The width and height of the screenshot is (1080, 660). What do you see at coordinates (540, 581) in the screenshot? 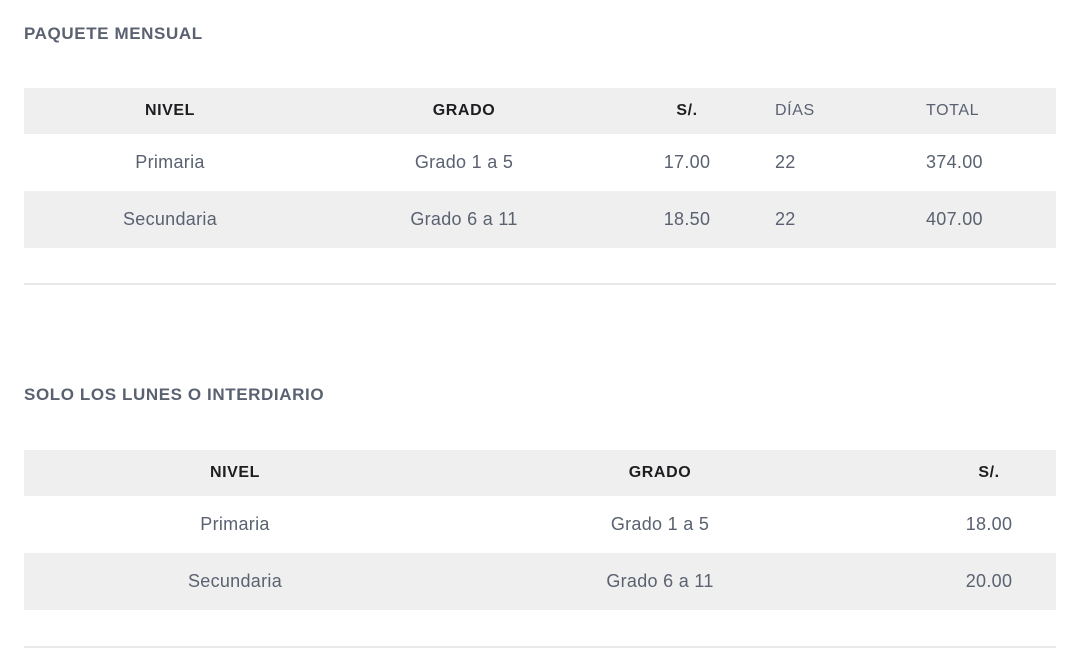
I see `table-row-secundaria: Secundaria Grado 6 a 11 20.00` at bounding box center [540, 581].